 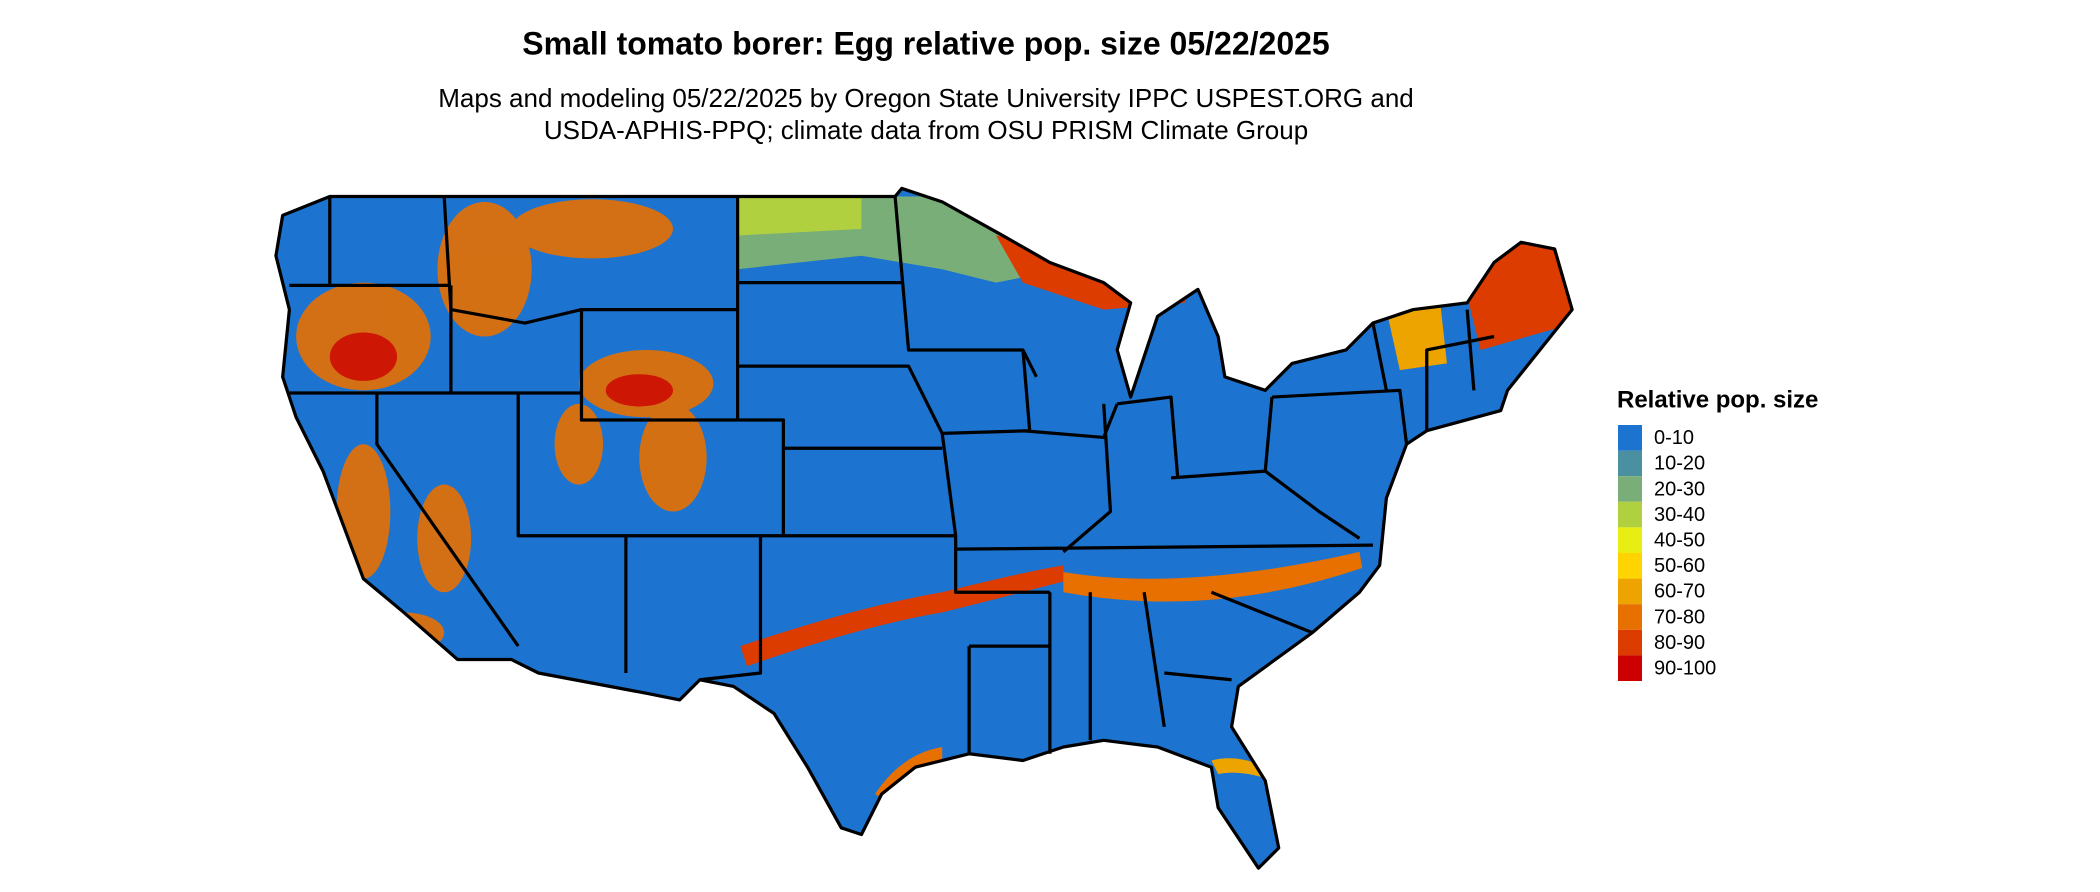 I want to click on legend-label: 70-80, so click(x=1679, y=617).